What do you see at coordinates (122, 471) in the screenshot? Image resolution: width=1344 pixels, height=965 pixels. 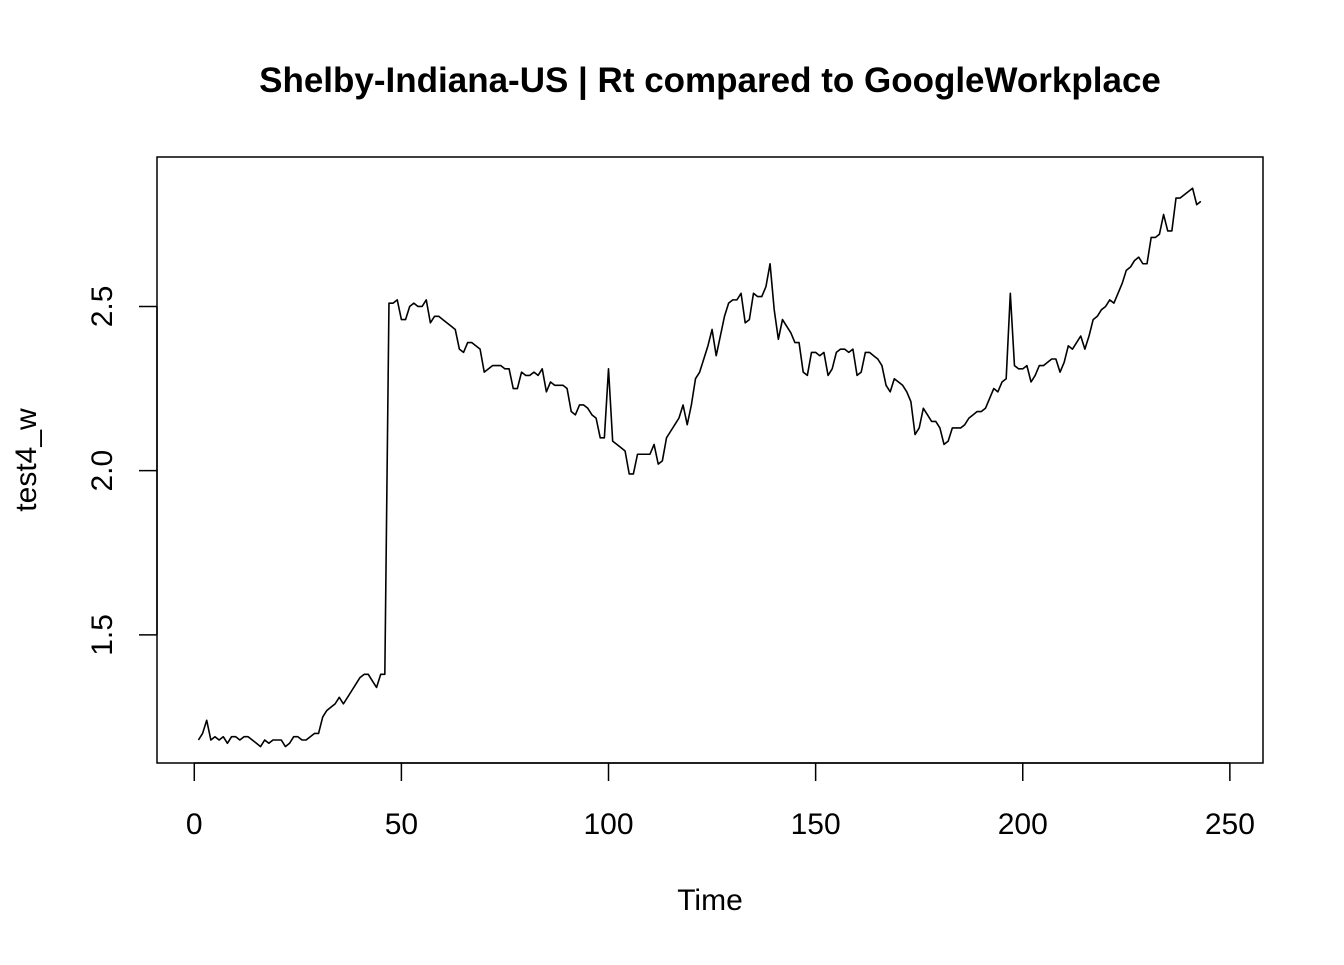 I see `y-axis: 1.5 2.0 2.5` at bounding box center [122, 471].